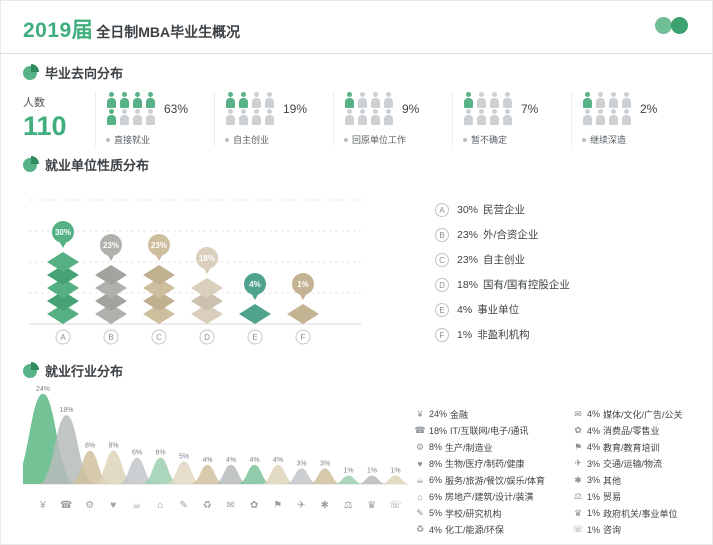 The image size is (713, 545). What do you see at coordinates (436, 447) in the screenshot?
I see `legend-percent: 8%` at bounding box center [436, 447].